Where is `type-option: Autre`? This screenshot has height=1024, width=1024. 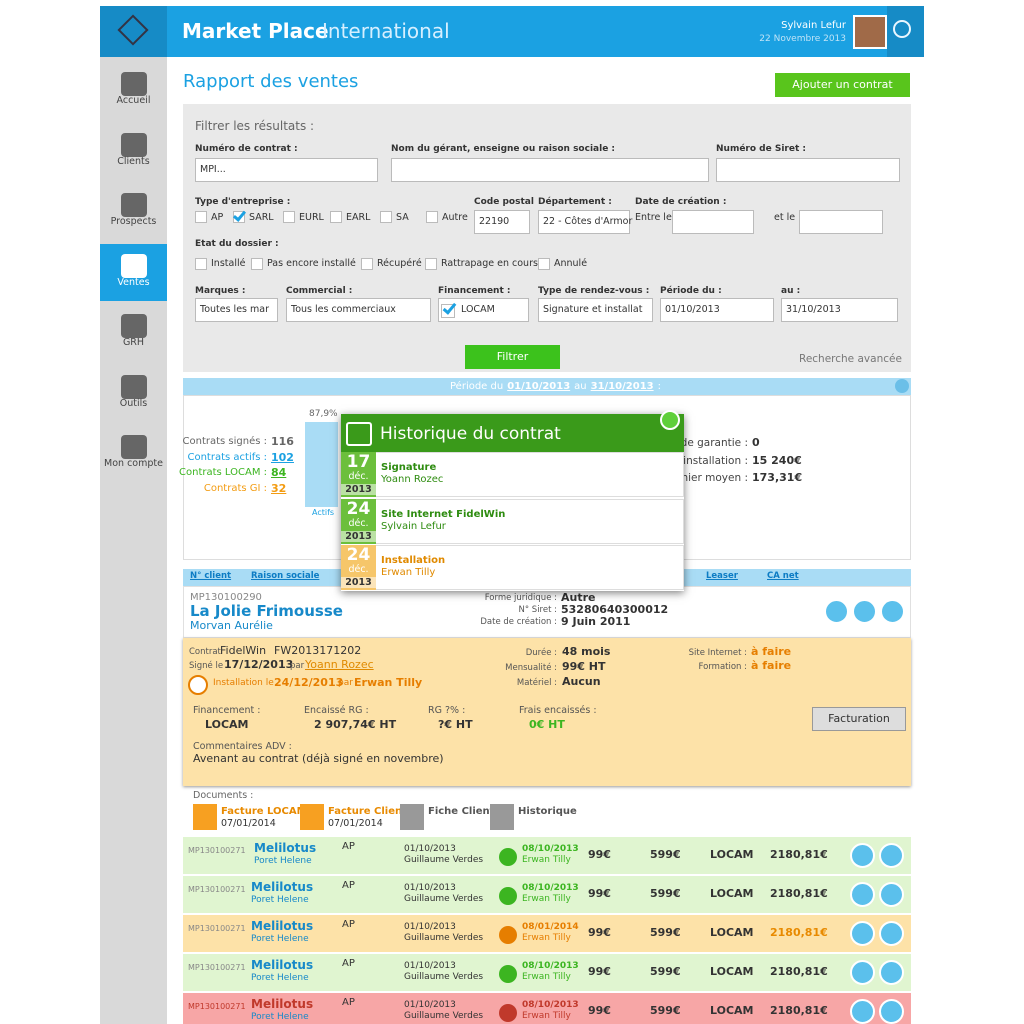
type-option: Autre is located at coordinates (455, 217).